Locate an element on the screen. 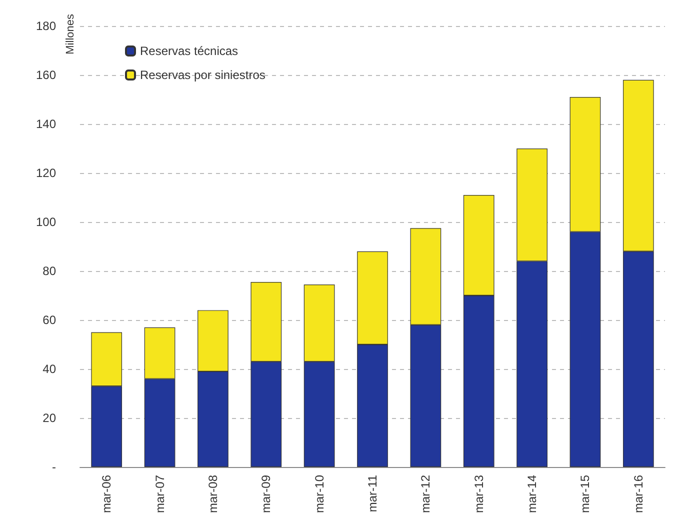  x-tick-label: mar-13 is located at coordinates (479, 494).